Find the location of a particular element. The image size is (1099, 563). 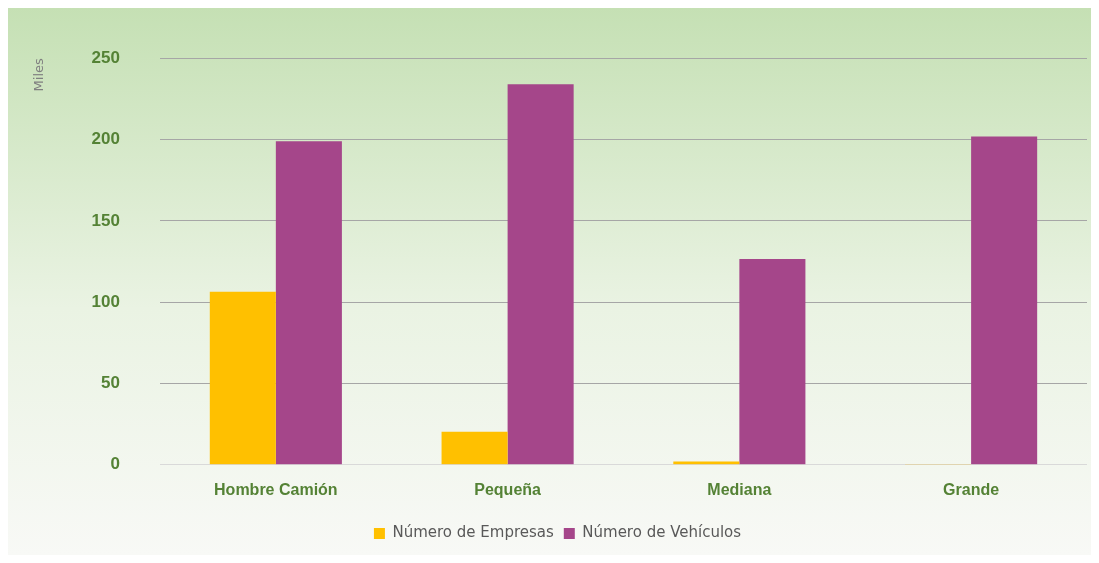

y-tick-label: 0 is located at coordinates (115, 464).